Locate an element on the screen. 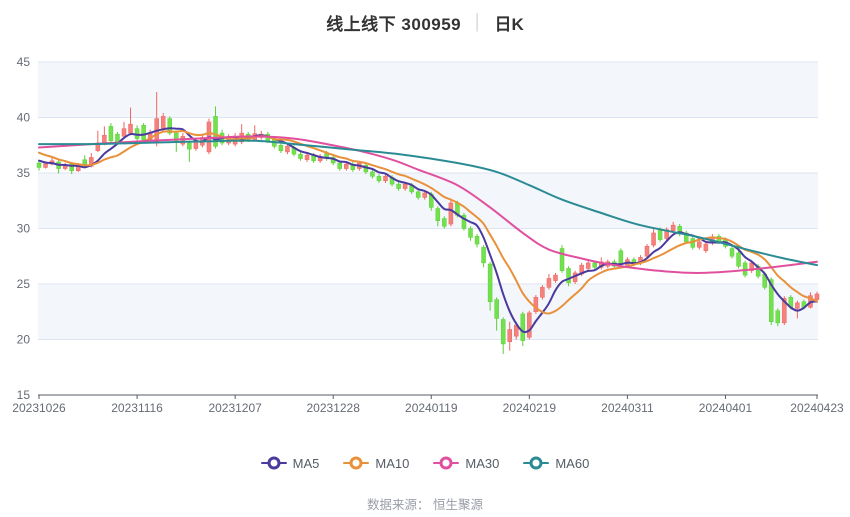 This screenshot has height=517, width=850. legend-label: MA10 is located at coordinates (392, 463).